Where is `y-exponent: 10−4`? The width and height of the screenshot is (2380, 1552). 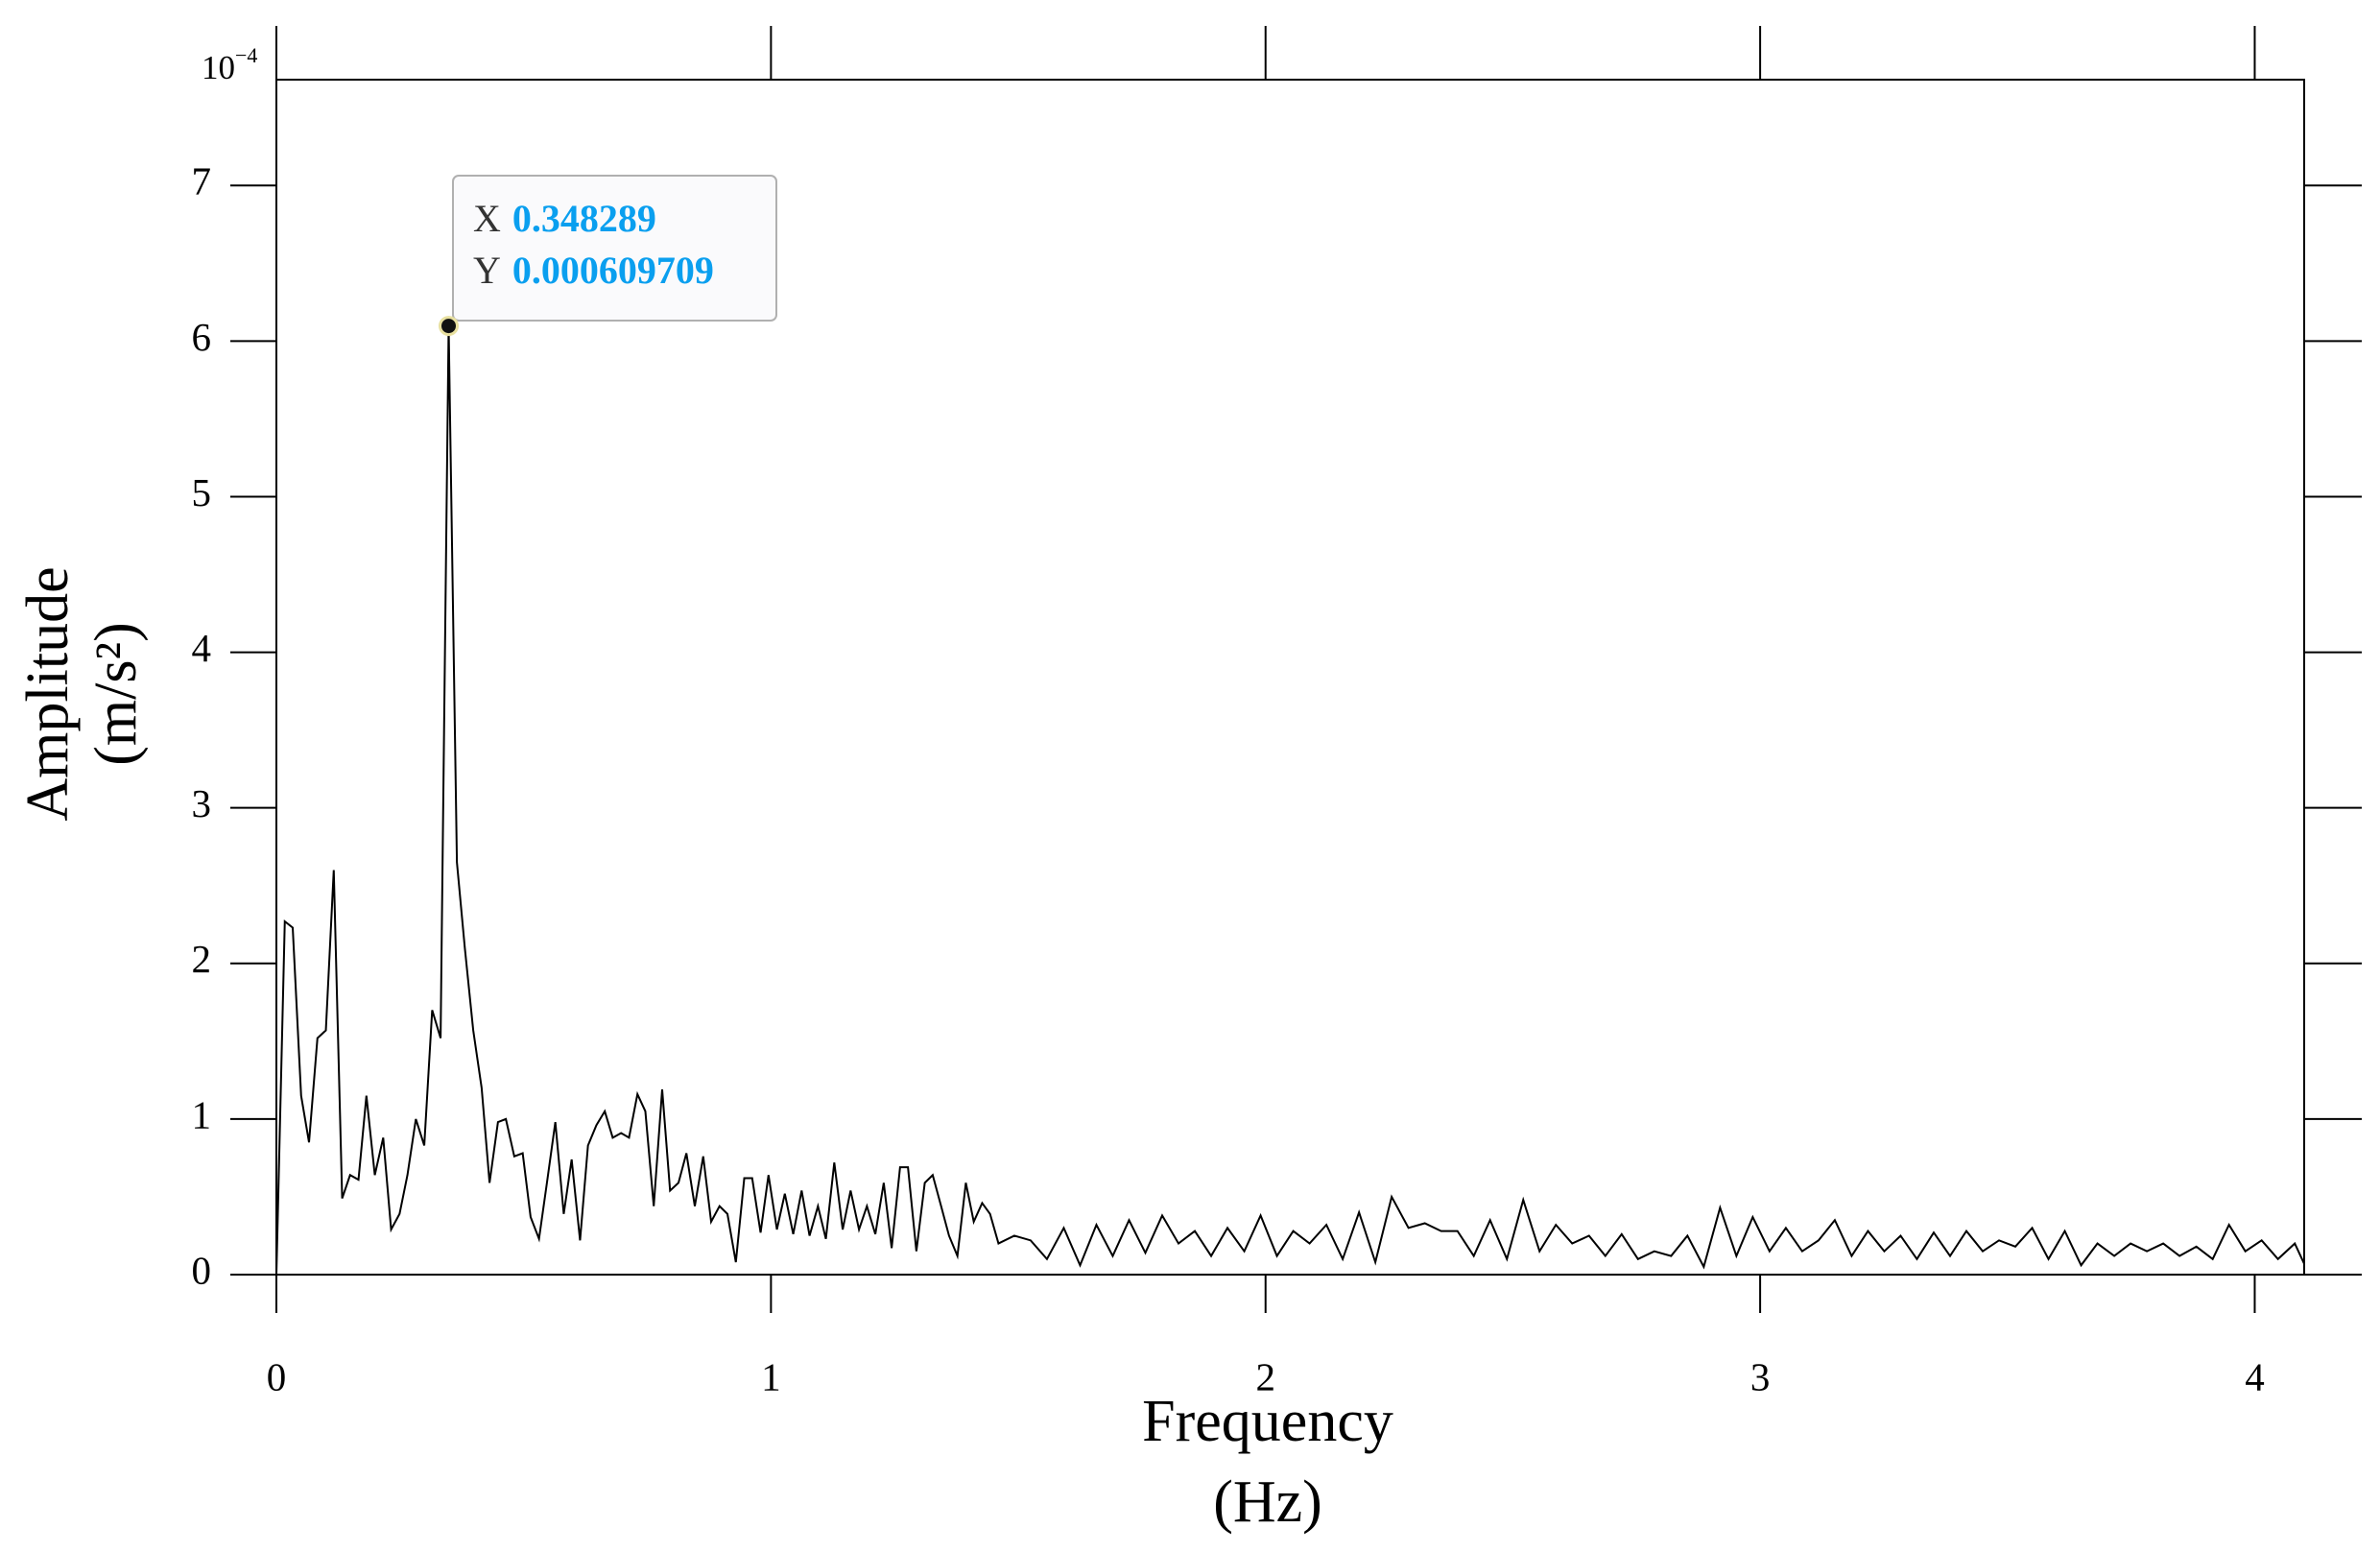 y-exponent: 10−4 is located at coordinates (230, 64).